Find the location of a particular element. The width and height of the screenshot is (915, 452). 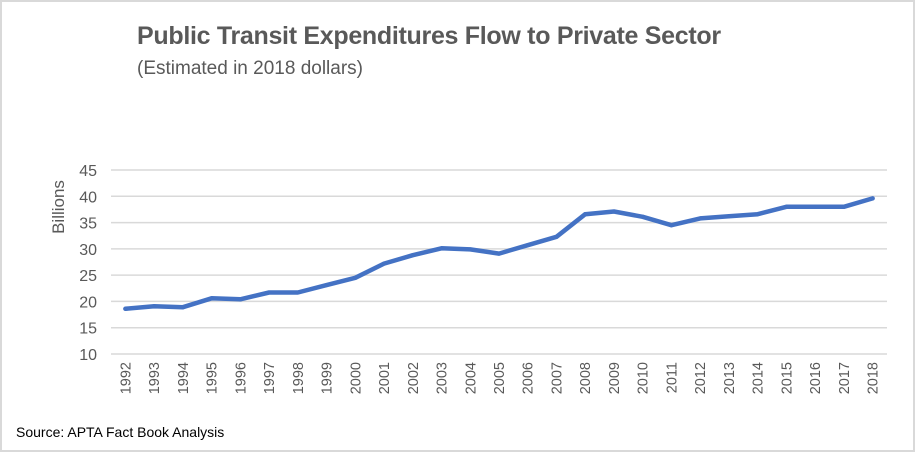

x-tick-label: 1995 is located at coordinates (213, 378).